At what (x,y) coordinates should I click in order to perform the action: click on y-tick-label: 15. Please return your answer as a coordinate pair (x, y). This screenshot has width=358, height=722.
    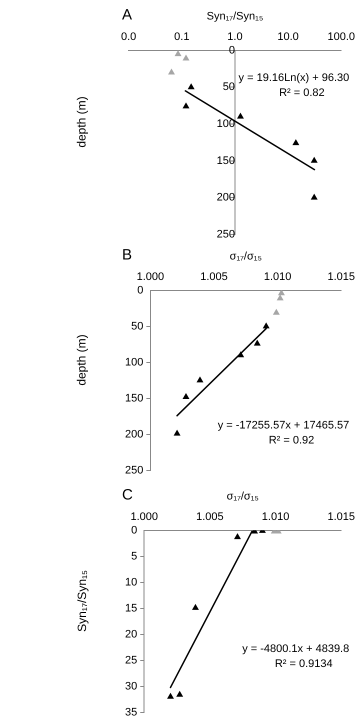
    Looking at the image, I should click on (131, 608).